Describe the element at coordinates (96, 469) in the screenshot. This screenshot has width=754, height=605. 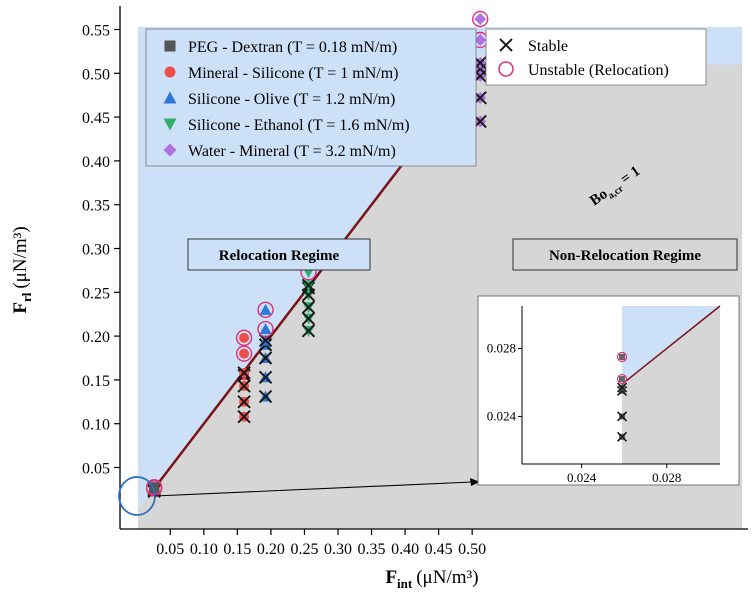
I see `y-tick-label: 0.05` at that location.